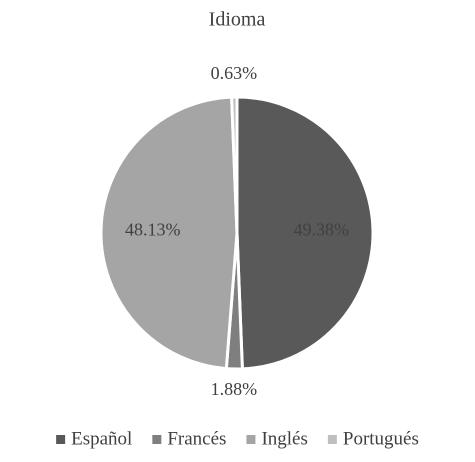 The image size is (475, 462). What do you see at coordinates (322, 229) in the screenshot?
I see `data-label: 49.38%` at bounding box center [322, 229].